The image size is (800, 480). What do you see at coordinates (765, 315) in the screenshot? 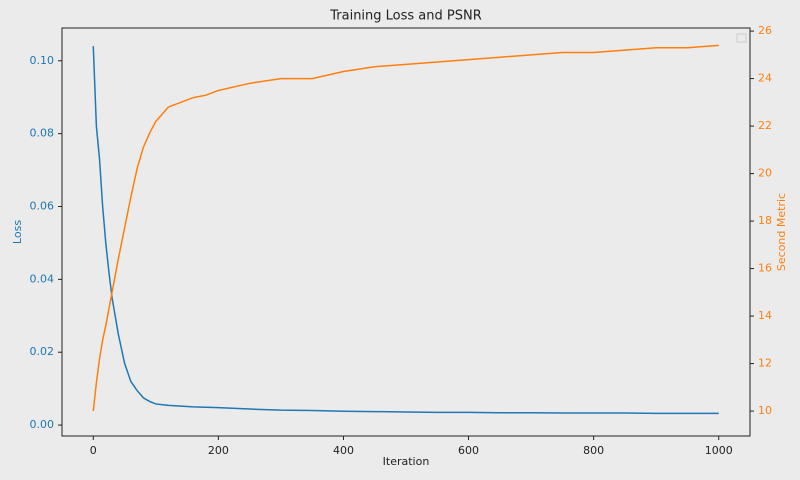
I see `y2-tick-label: 14` at bounding box center [765, 315].